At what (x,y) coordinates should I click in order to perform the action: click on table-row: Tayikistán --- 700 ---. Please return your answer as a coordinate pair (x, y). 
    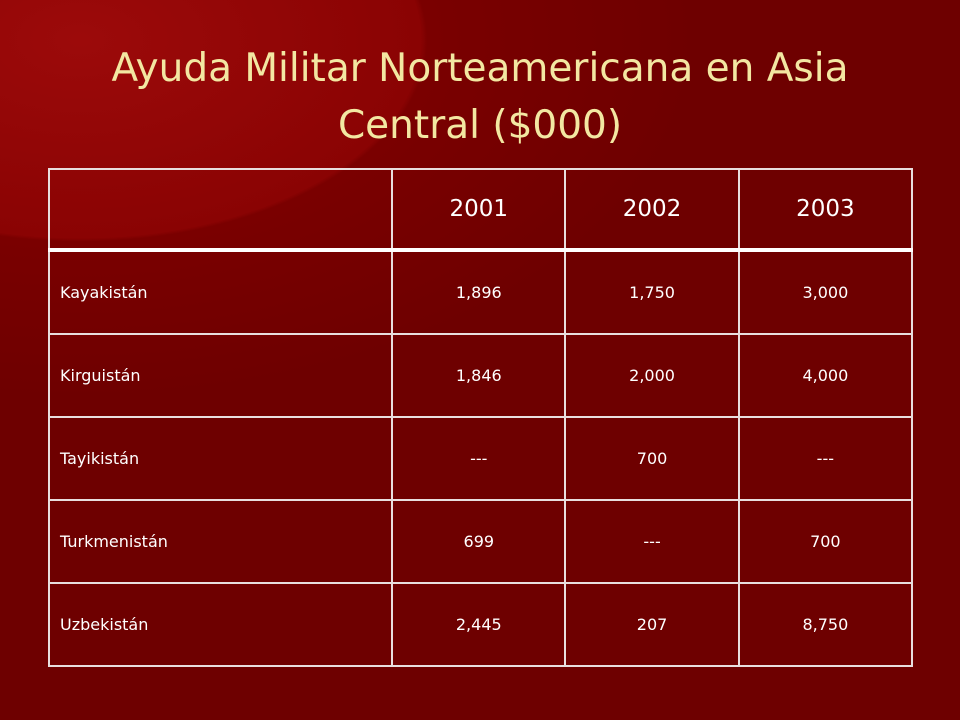
    Looking at the image, I should click on (480, 458).